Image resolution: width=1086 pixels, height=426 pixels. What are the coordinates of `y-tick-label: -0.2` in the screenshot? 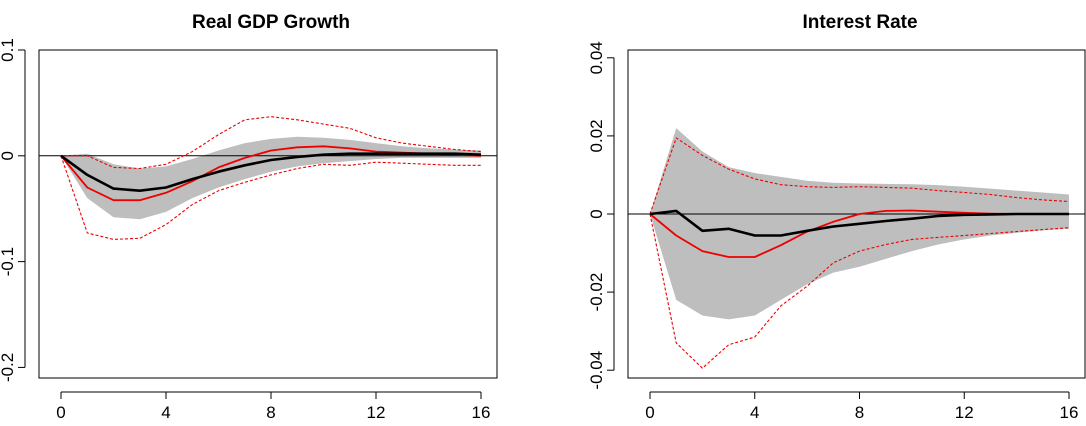 It's located at (8, 367).